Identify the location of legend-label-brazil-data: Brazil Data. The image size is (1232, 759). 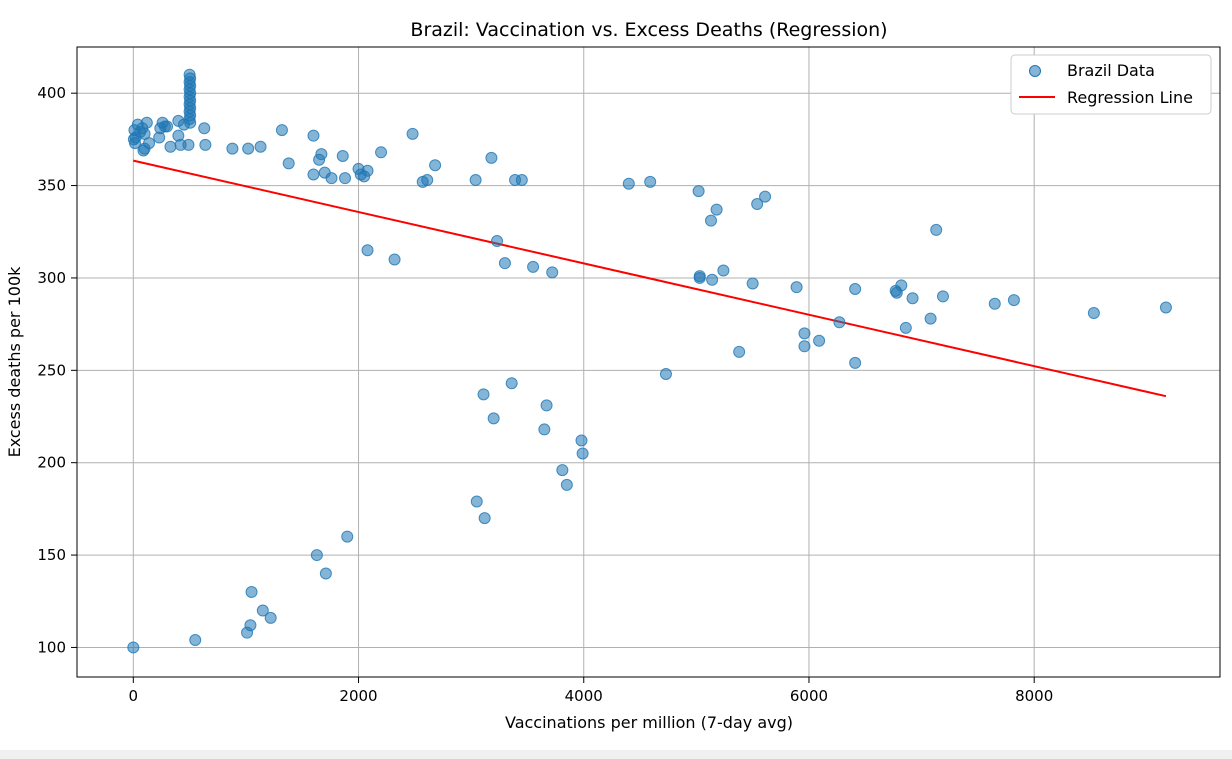
(1111, 70).